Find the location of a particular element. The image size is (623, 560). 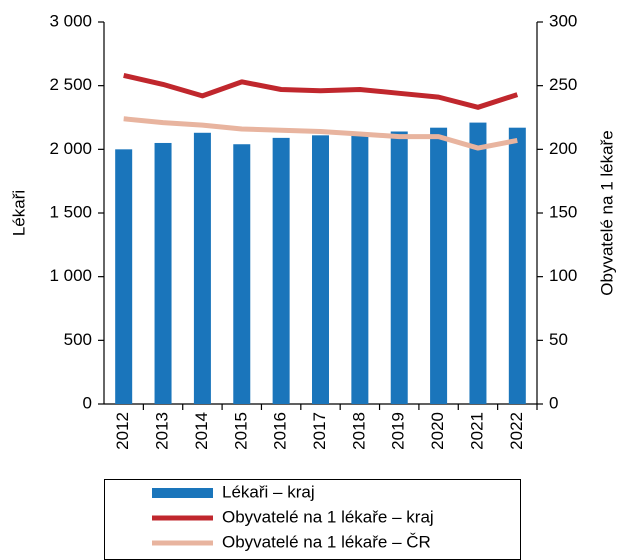

x-tick-label: 2022 is located at coordinates (516, 431).